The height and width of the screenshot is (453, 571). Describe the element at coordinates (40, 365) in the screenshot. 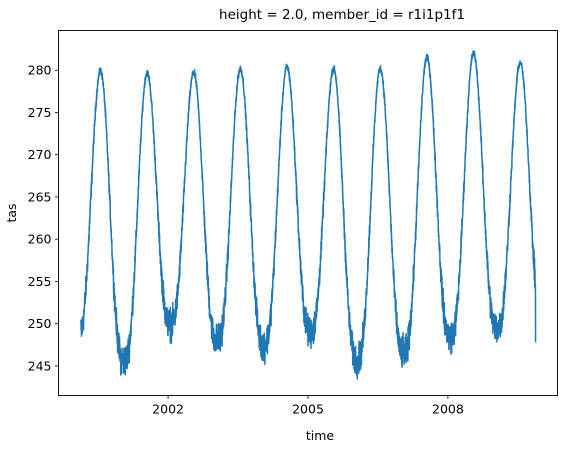

I see `y-tick-label: 245` at that location.